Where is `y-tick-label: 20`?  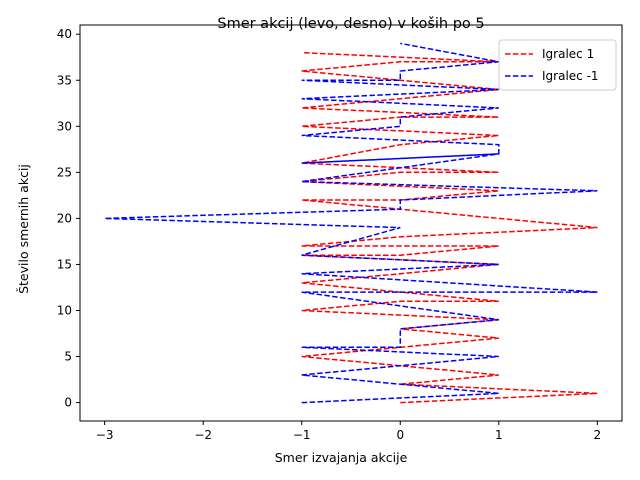
y-tick-label: 20 is located at coordinates (64, 218).